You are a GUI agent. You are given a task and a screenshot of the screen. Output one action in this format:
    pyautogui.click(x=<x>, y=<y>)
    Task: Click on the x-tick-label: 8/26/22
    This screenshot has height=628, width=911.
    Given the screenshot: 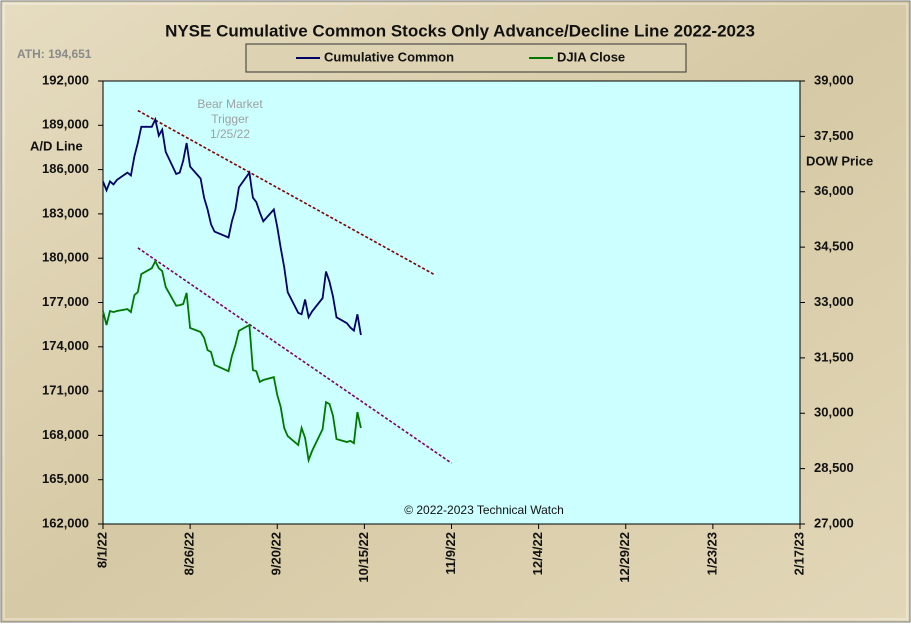 What is the action you would take?
    pyautogui.click(x=189, y=553)
    